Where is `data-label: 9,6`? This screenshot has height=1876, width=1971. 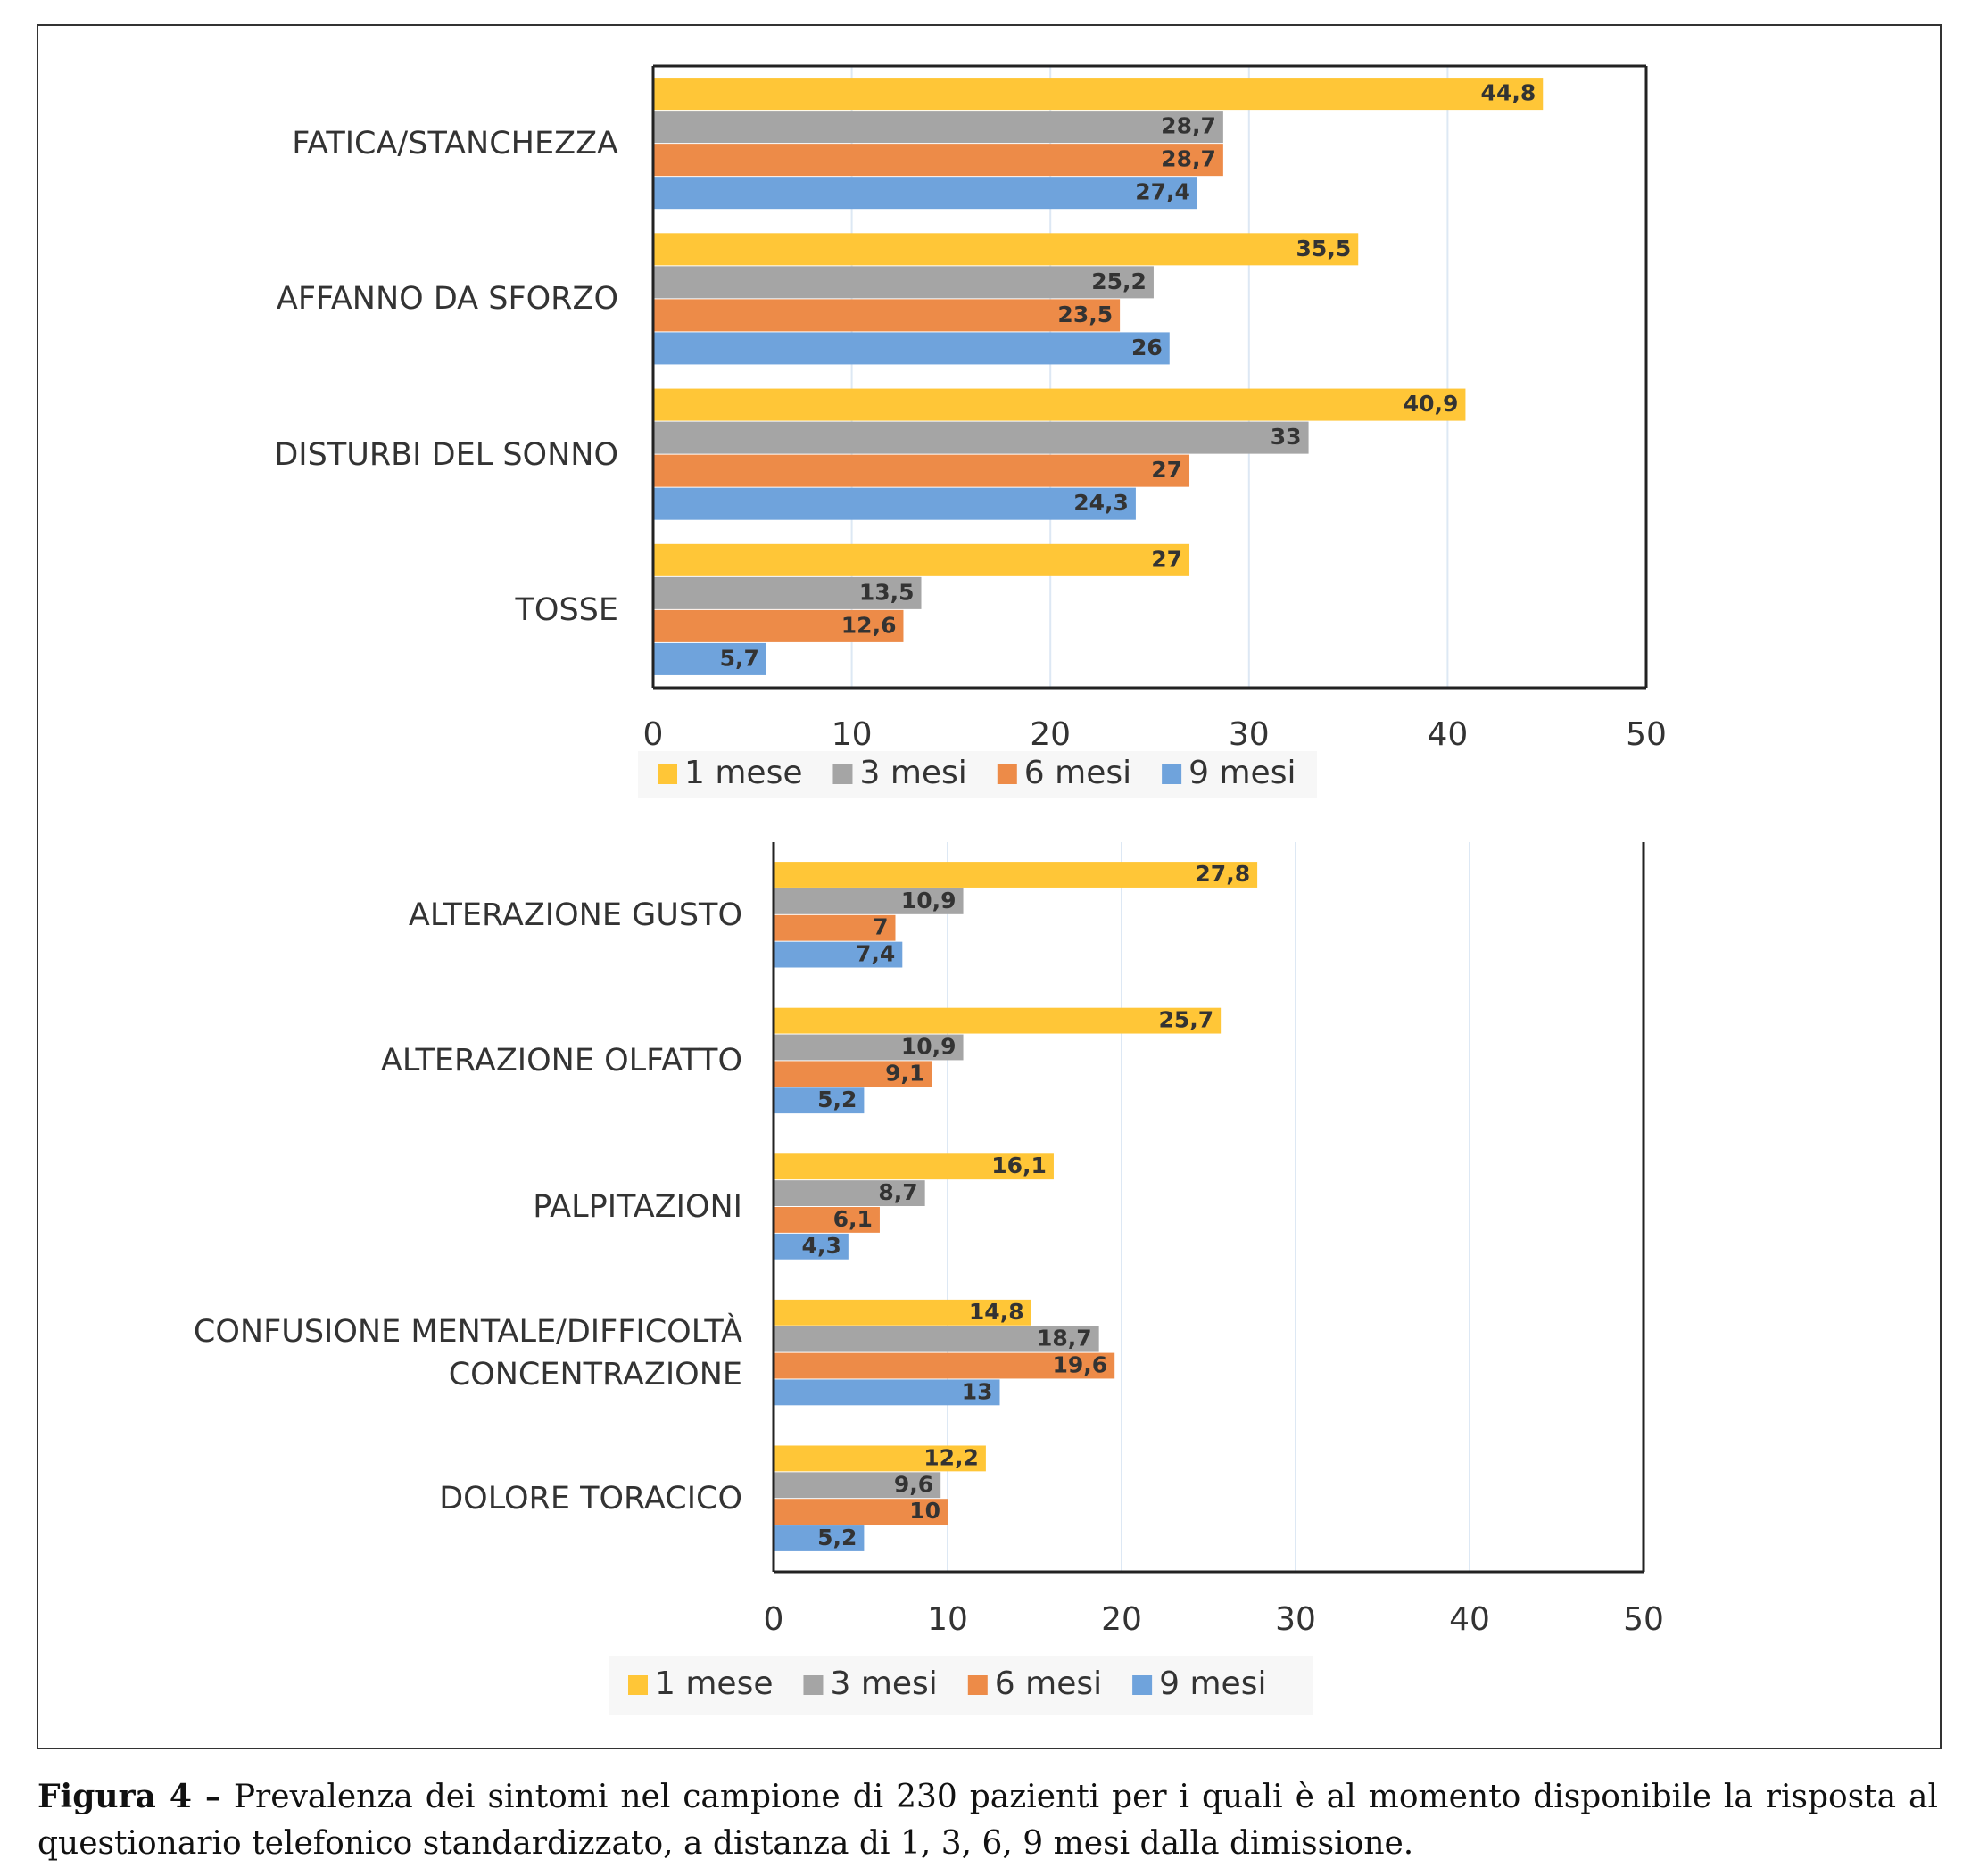
data-label: 9,6 is located at coordinates (914, 1484).